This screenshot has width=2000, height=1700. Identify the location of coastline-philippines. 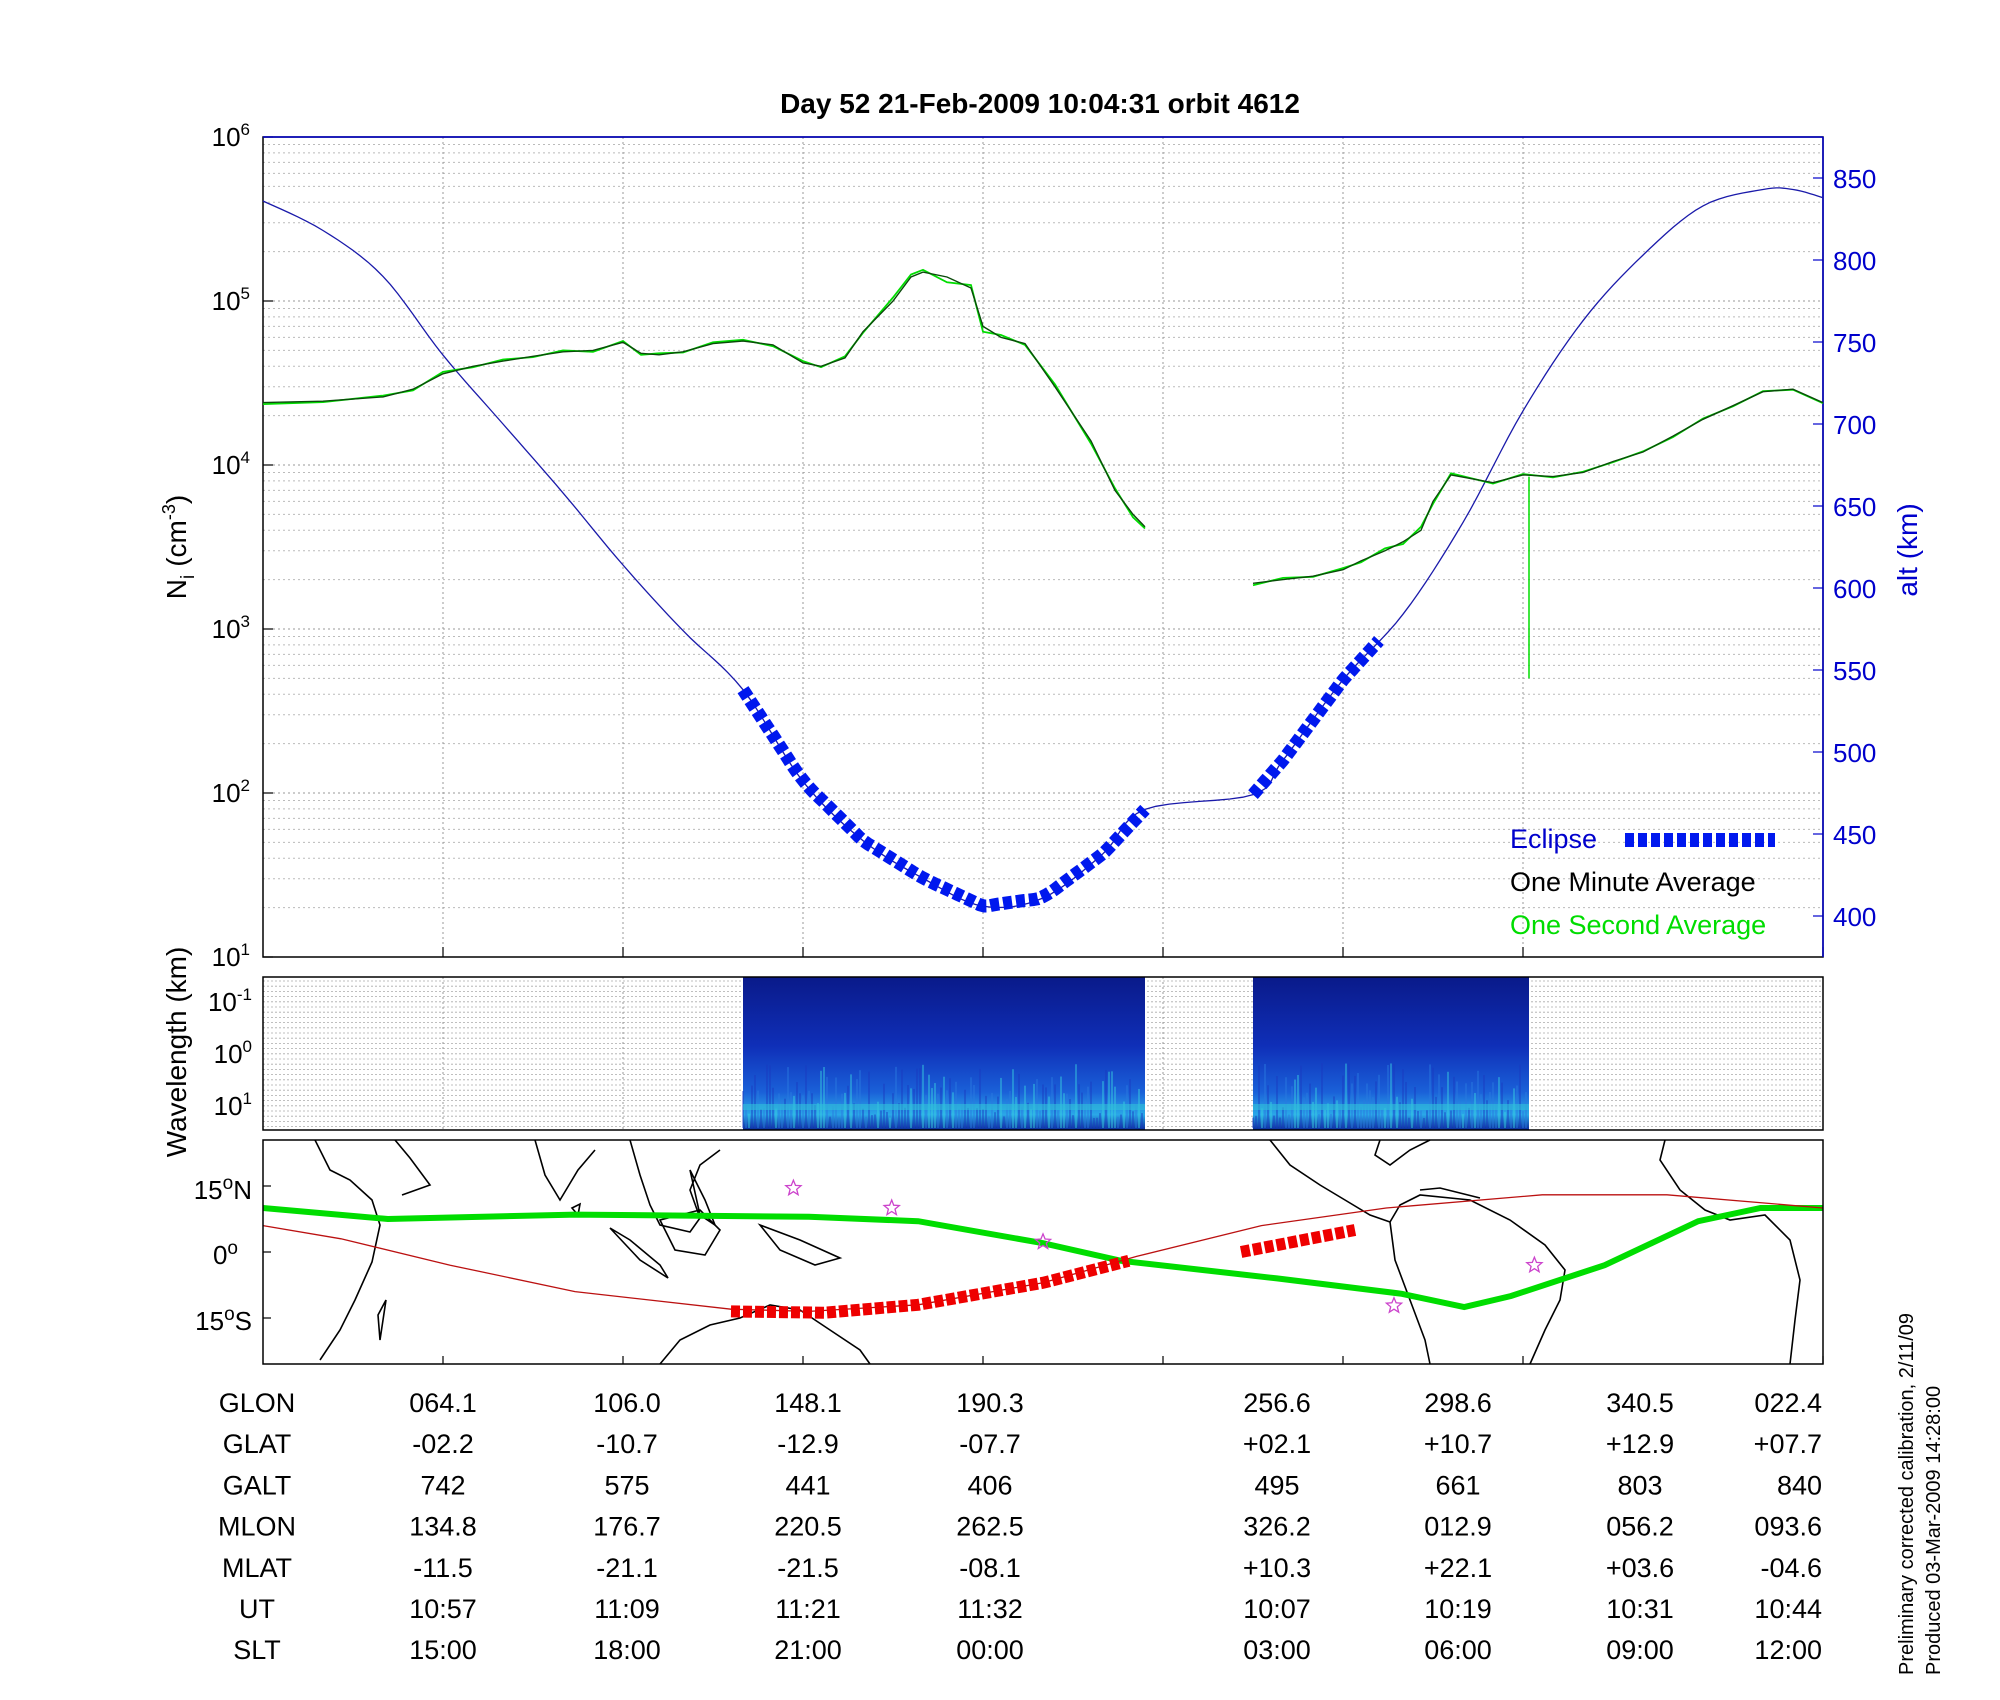
(703, 1198).